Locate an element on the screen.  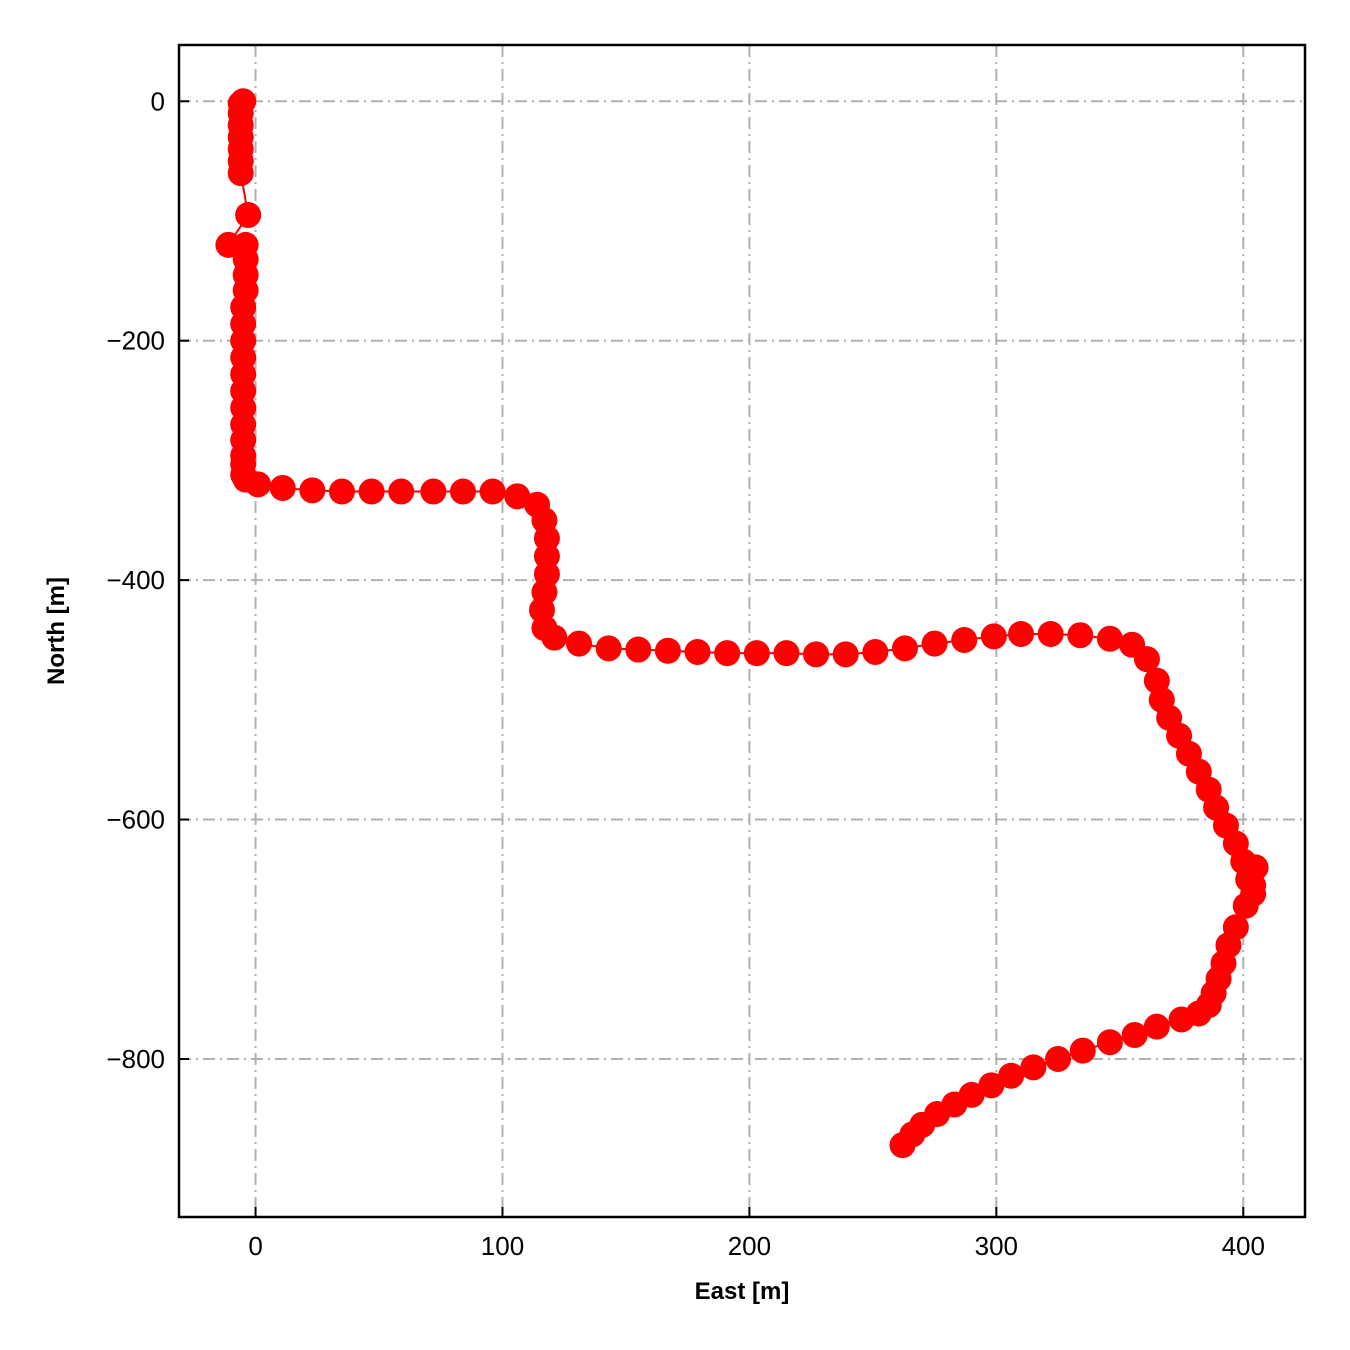
x-axis-title: East [m] is located at coordinates (742, 1291).